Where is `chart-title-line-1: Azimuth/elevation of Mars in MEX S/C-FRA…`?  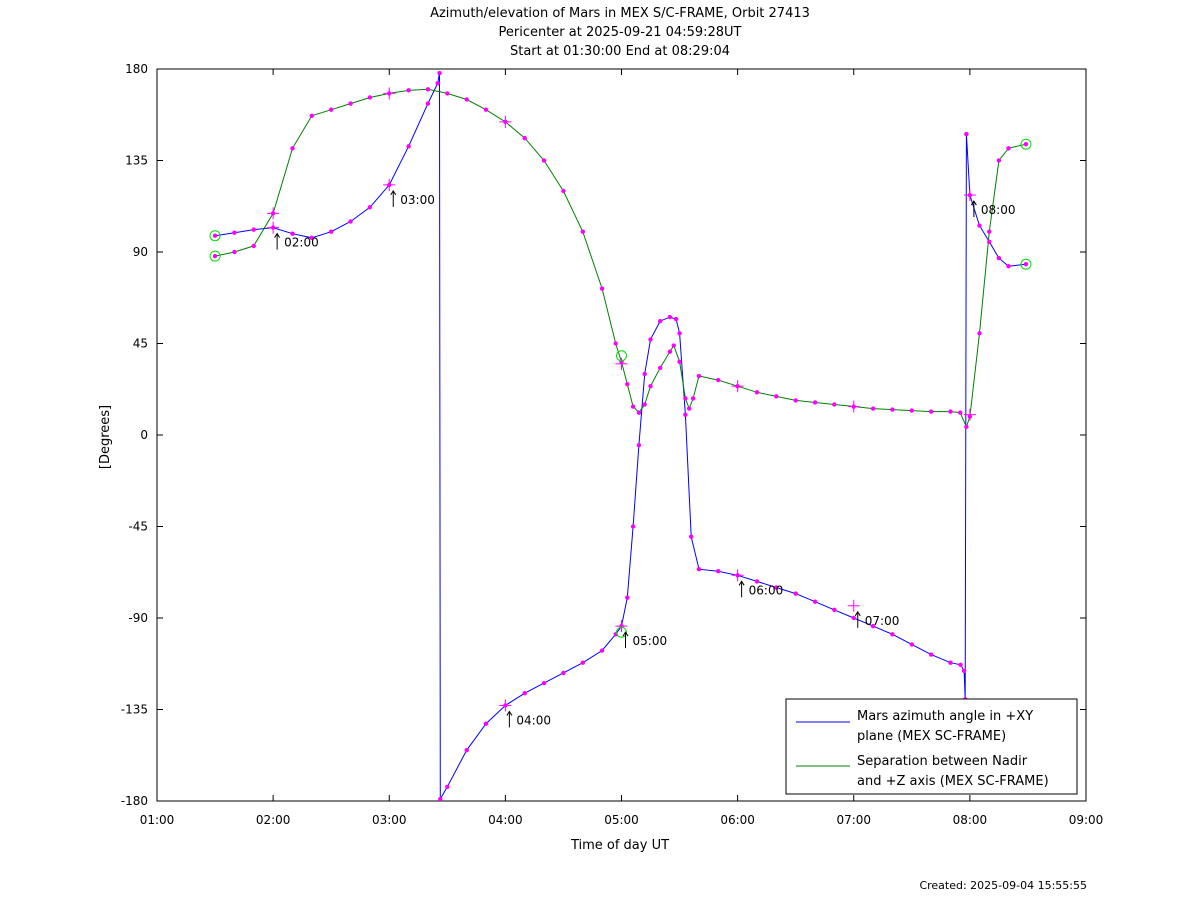
chart-title-line-1: Azimuth/elevation of Mars in MEX S/C-FRA… is located at coordinates (620, 13).